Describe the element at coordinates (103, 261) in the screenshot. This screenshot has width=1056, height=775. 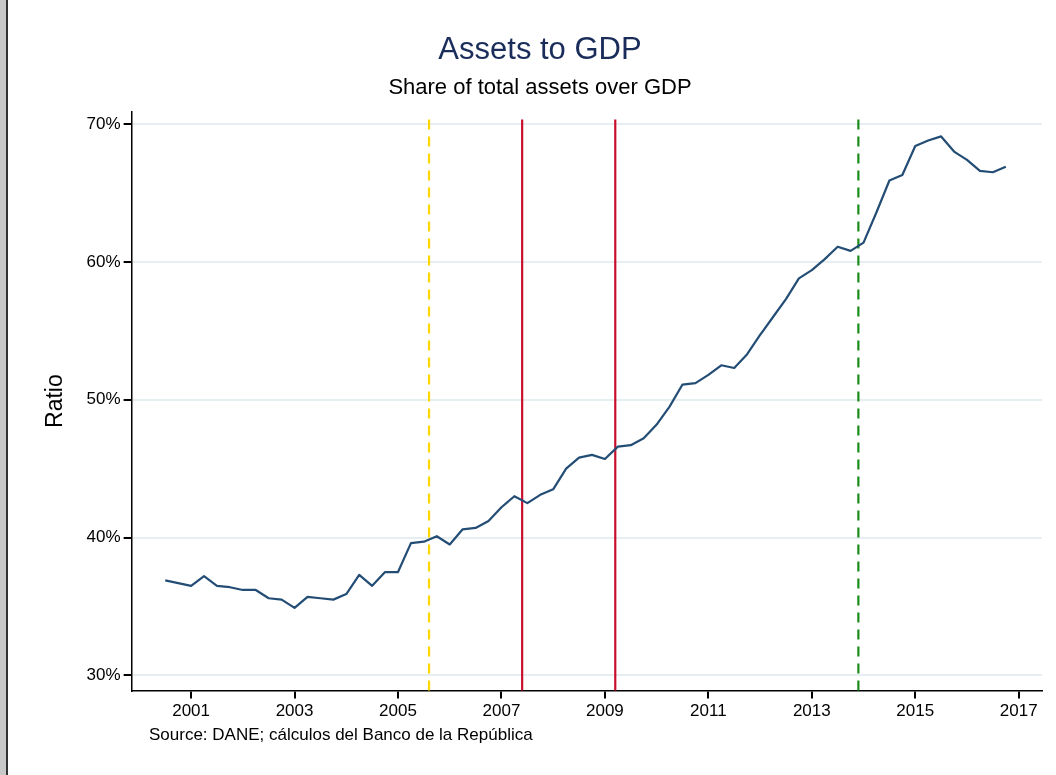
I see `y-tick-label: 60%` at that location.